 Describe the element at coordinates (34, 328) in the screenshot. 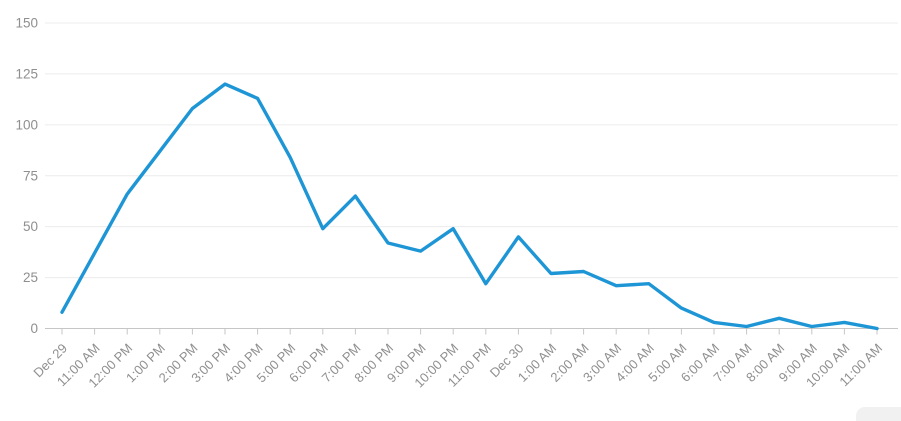

I see `y-tick-label: 0` at that location.